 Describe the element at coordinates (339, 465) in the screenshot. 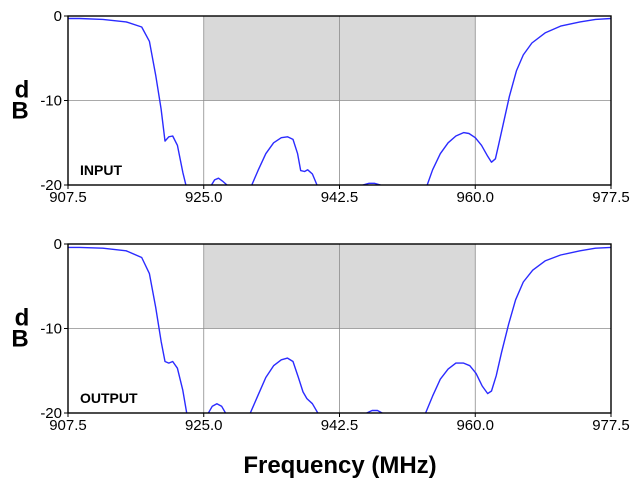

I see `x-axis-title: Frequency (MHz)` at that location.